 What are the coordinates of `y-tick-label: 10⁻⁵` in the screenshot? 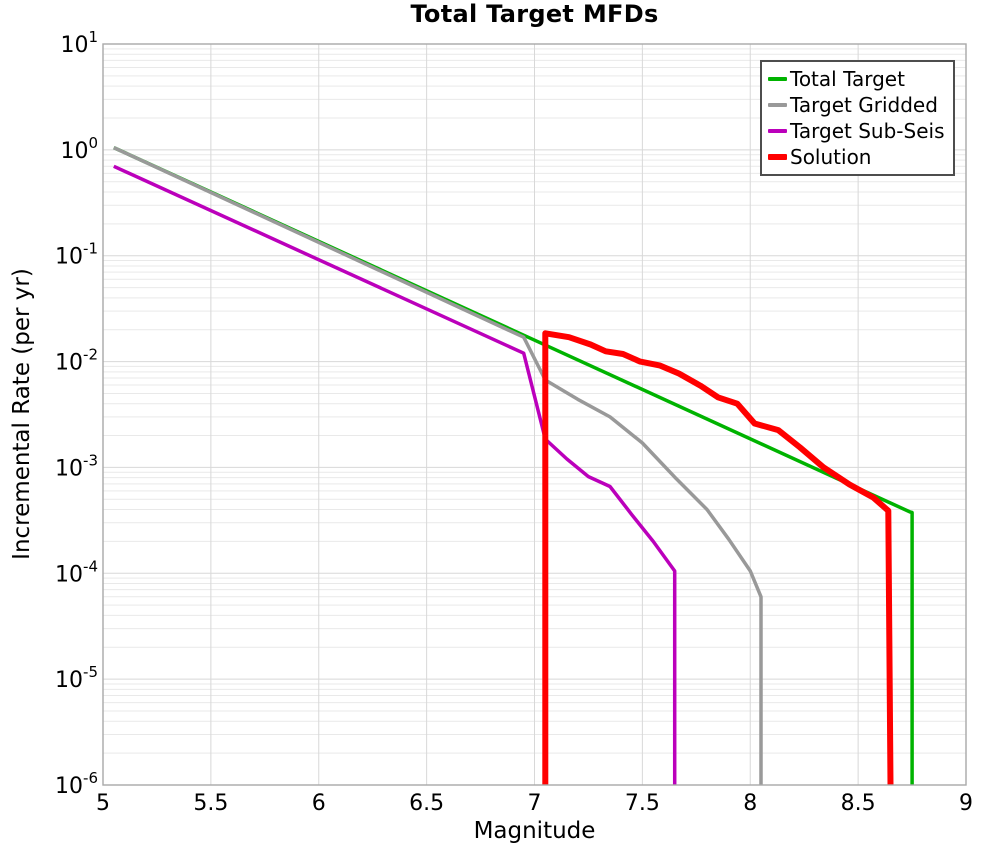 It's located at (76, 678).